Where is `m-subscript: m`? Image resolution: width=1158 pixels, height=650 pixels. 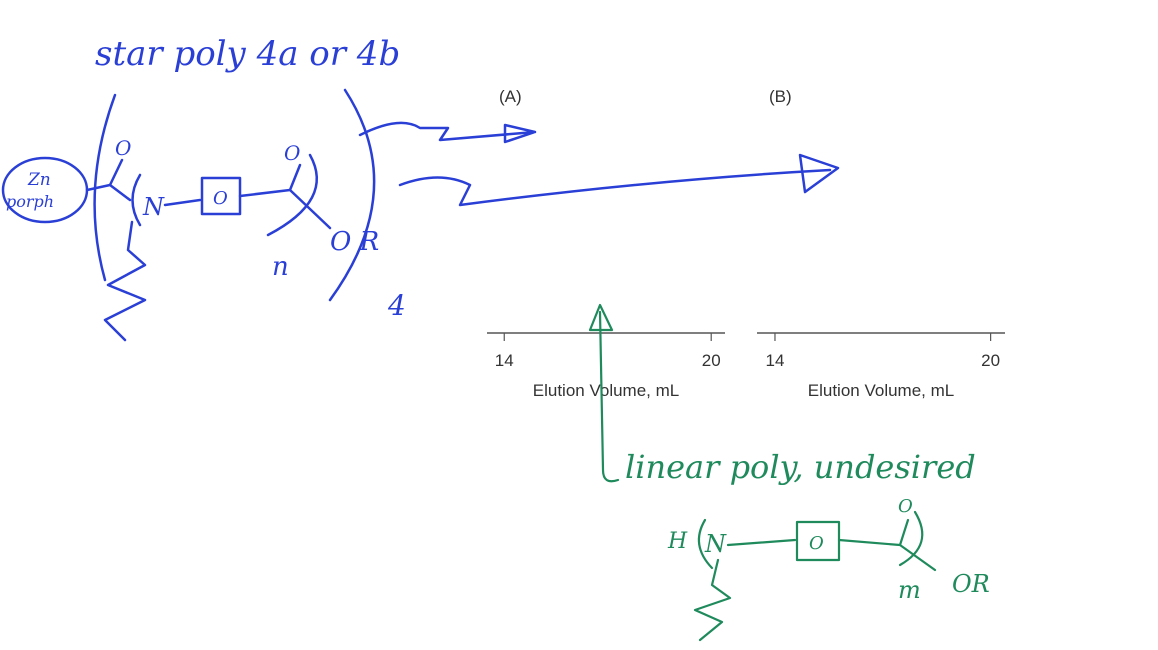 m-subscript: m is located at coordinates (909, 590).